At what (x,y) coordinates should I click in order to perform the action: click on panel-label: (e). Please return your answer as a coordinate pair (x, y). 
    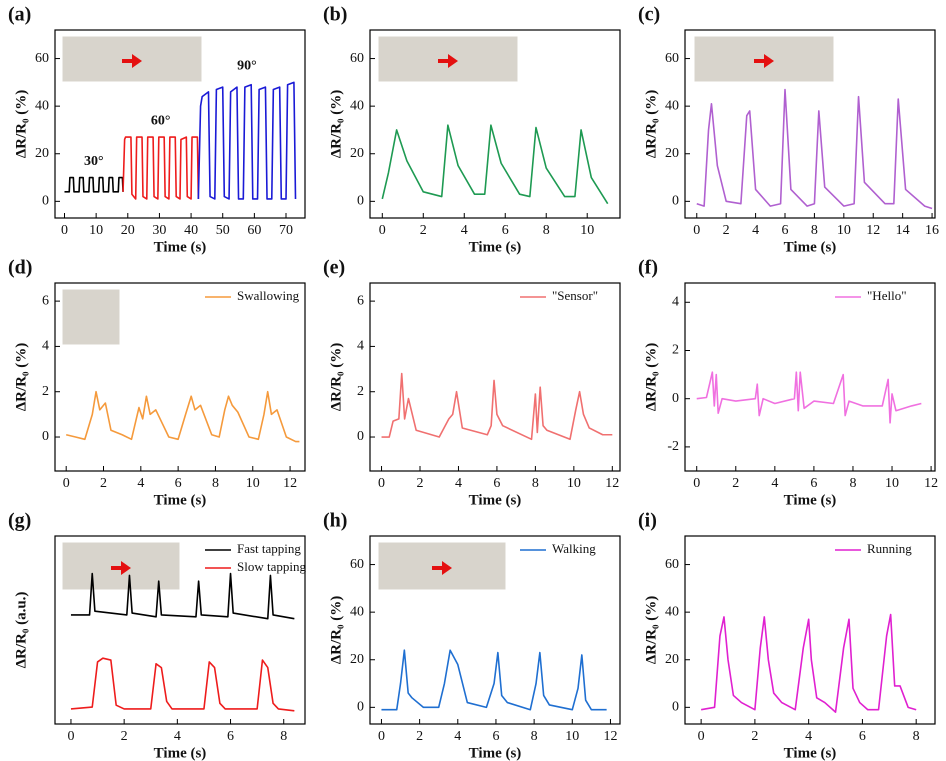
    Looking at the image, I should click on (334, 268).